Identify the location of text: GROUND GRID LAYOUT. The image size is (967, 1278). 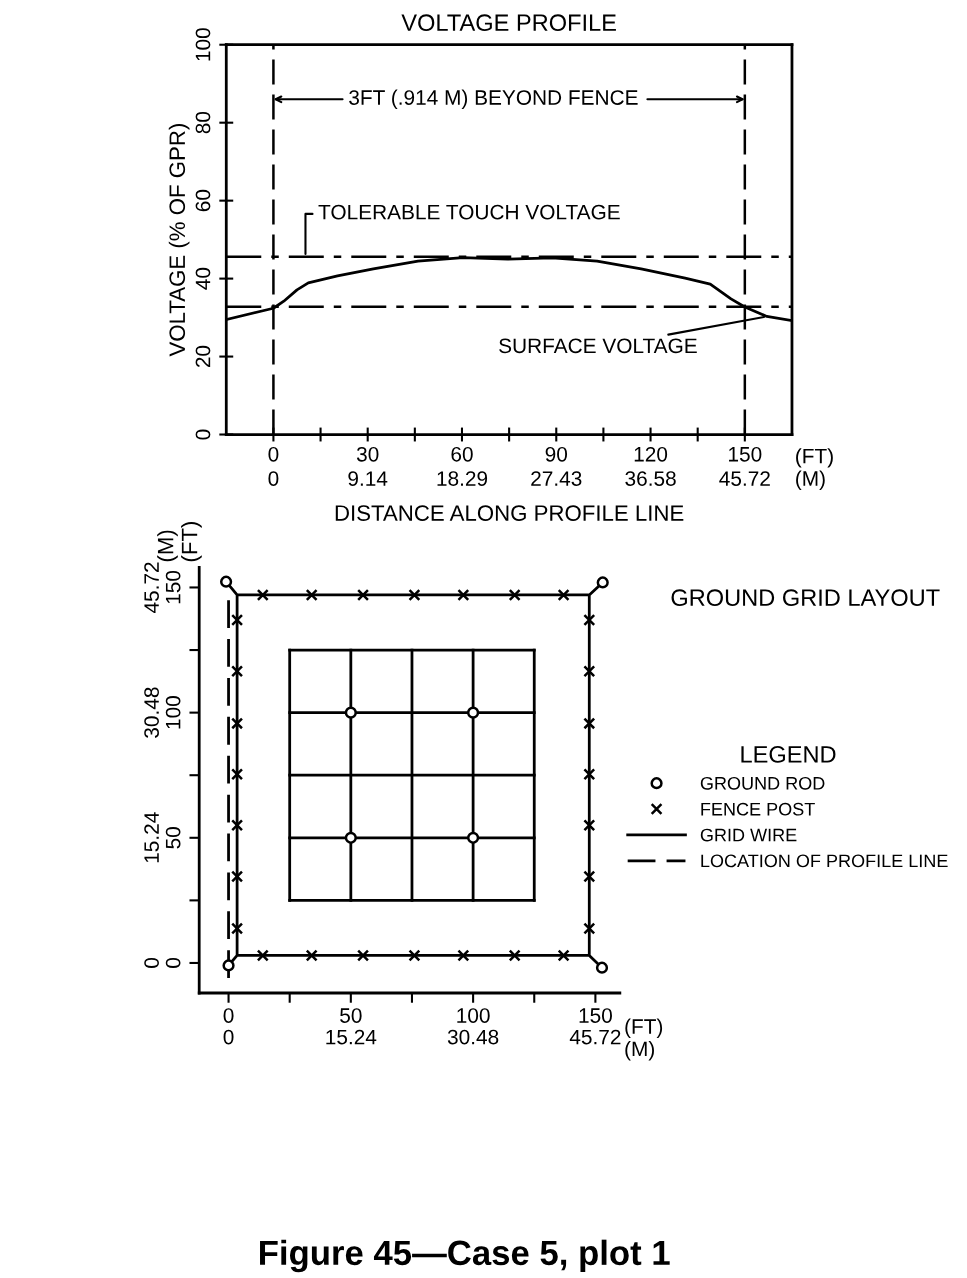
(805, 598).